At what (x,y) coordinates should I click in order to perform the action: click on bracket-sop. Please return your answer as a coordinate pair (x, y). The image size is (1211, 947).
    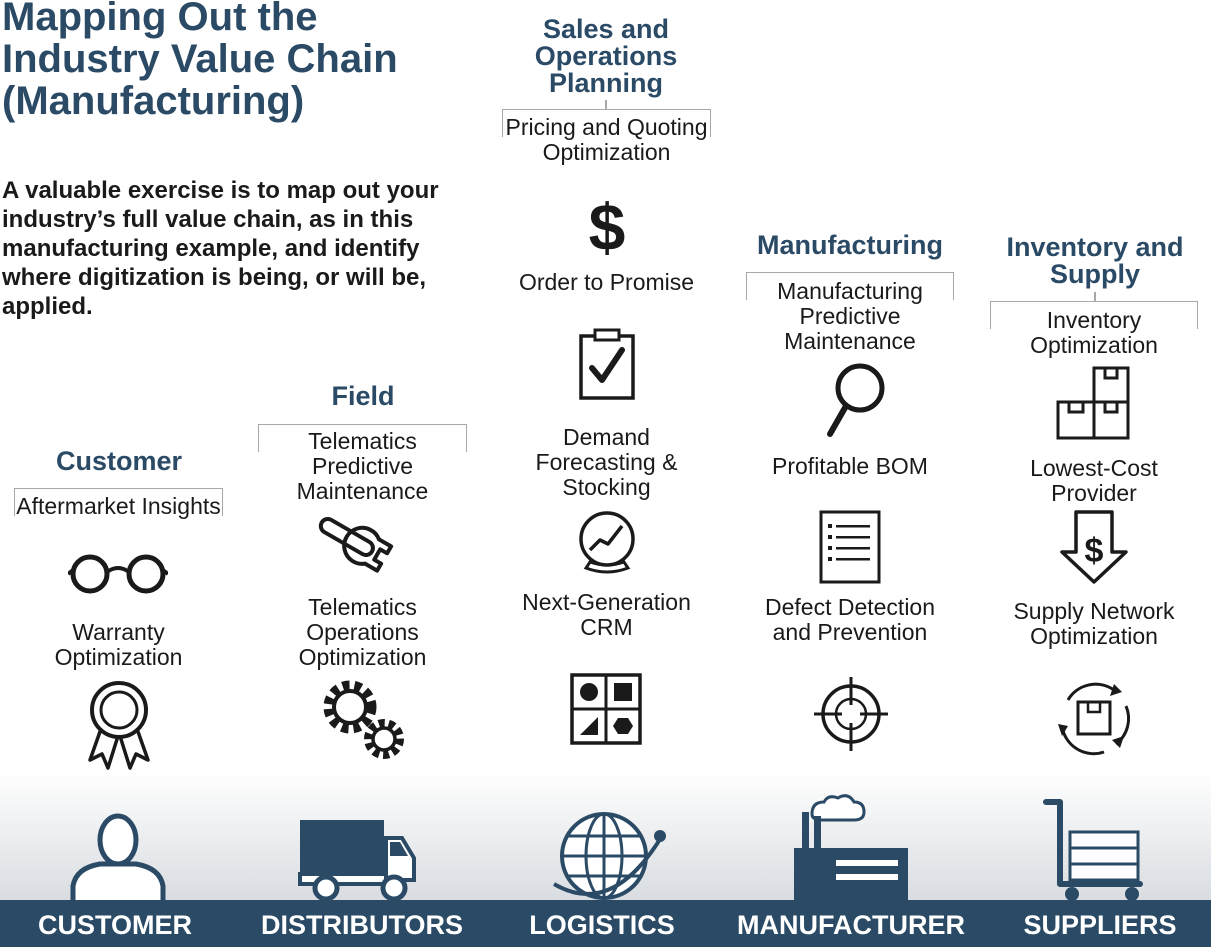
    Looking at the image, I should click on (606, 123).